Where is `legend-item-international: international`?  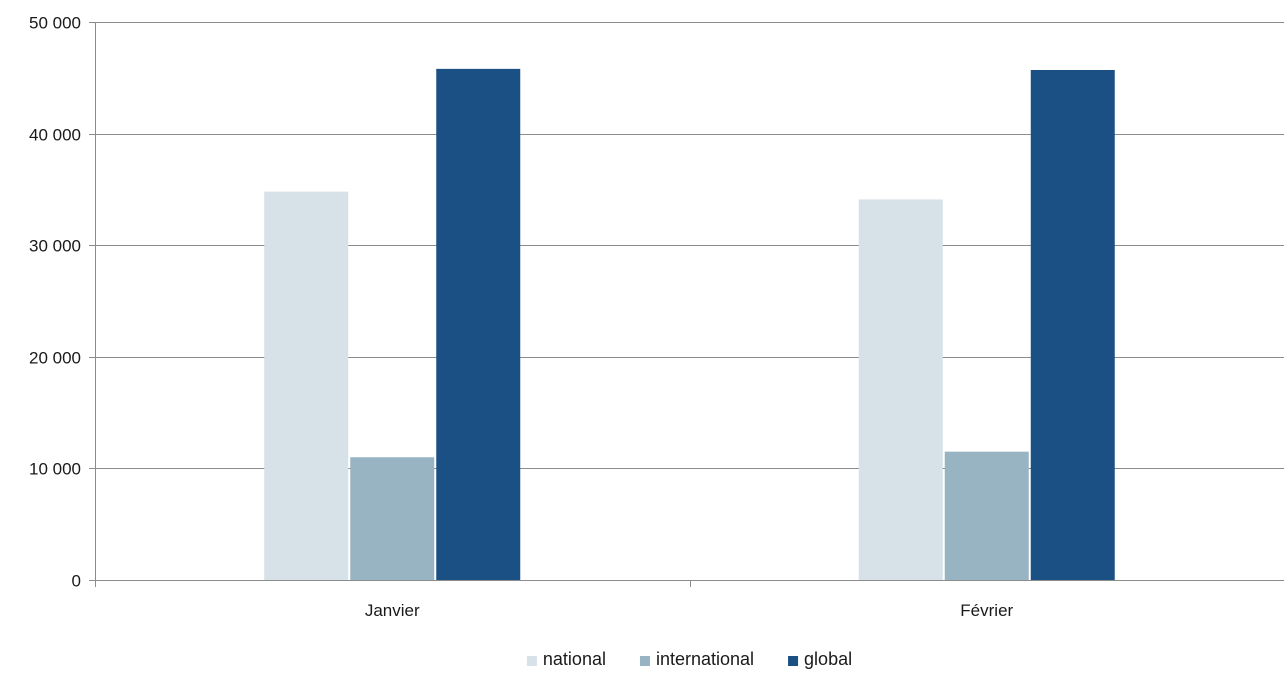
legend-item-international: international is located at coordinates (696, 659).